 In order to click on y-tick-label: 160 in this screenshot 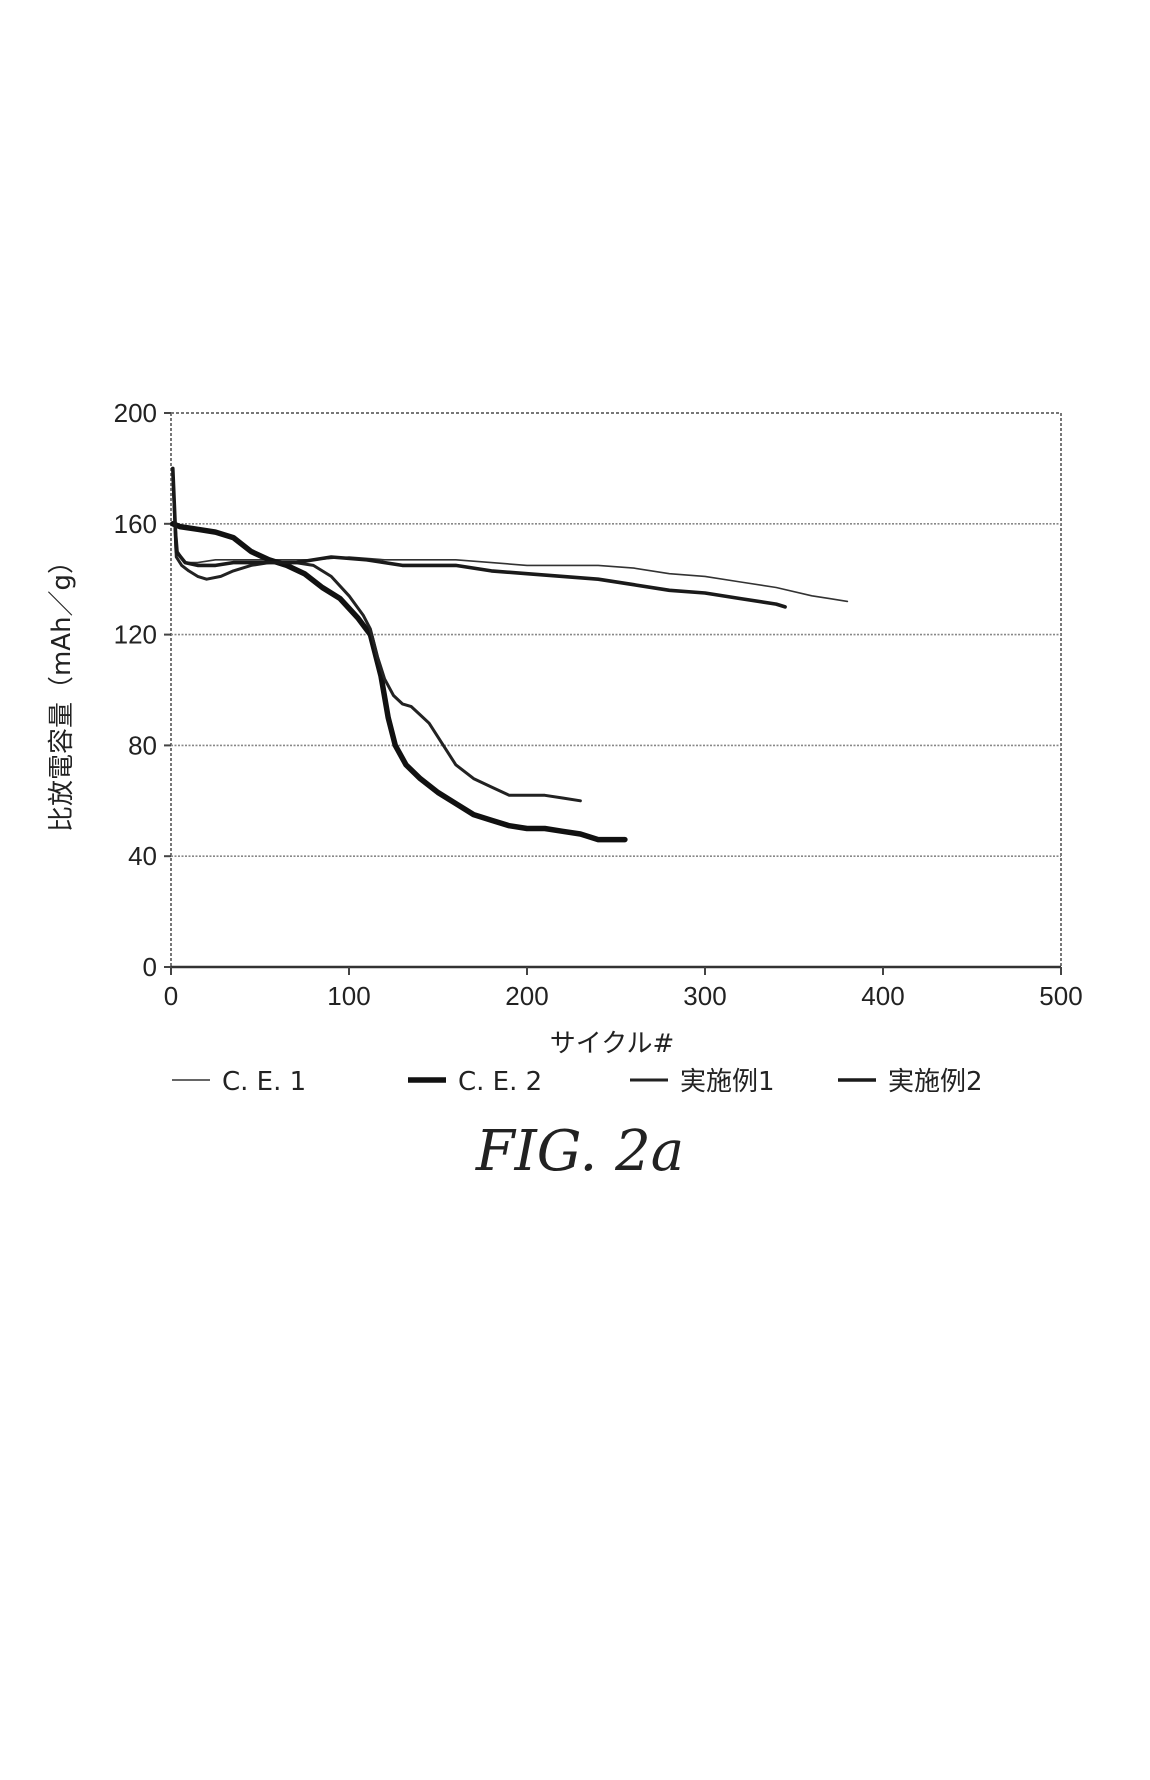, I will do `click(135, 524)`.